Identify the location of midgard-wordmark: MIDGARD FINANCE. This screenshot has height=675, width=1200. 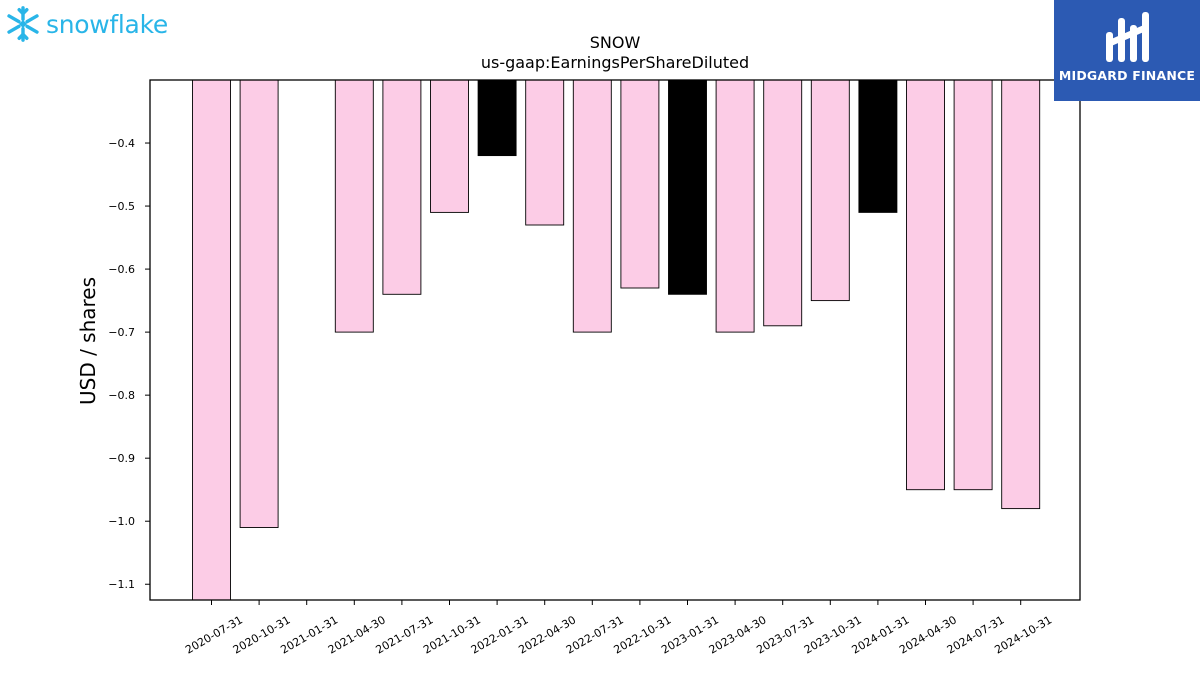
(1127, 75).